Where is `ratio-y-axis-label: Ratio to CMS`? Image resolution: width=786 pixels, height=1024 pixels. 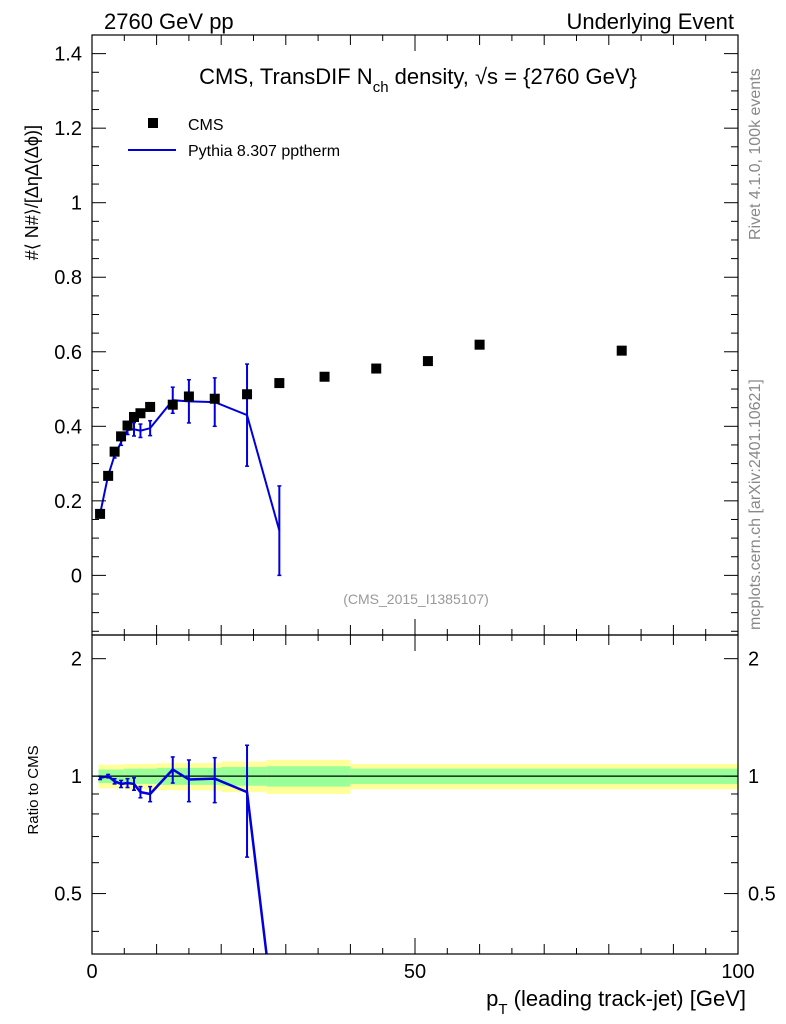
ratio-y-axis-label: Ratio to CMS is located at coordinates (33, 789).